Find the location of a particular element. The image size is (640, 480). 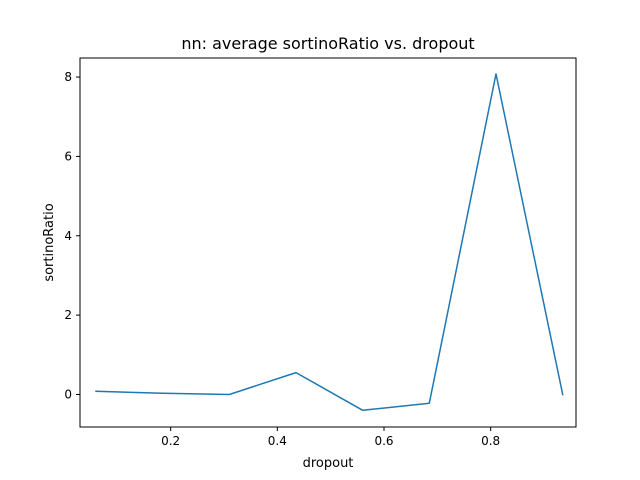

y-tick-label: 8 is located at coordinates (68, 77).